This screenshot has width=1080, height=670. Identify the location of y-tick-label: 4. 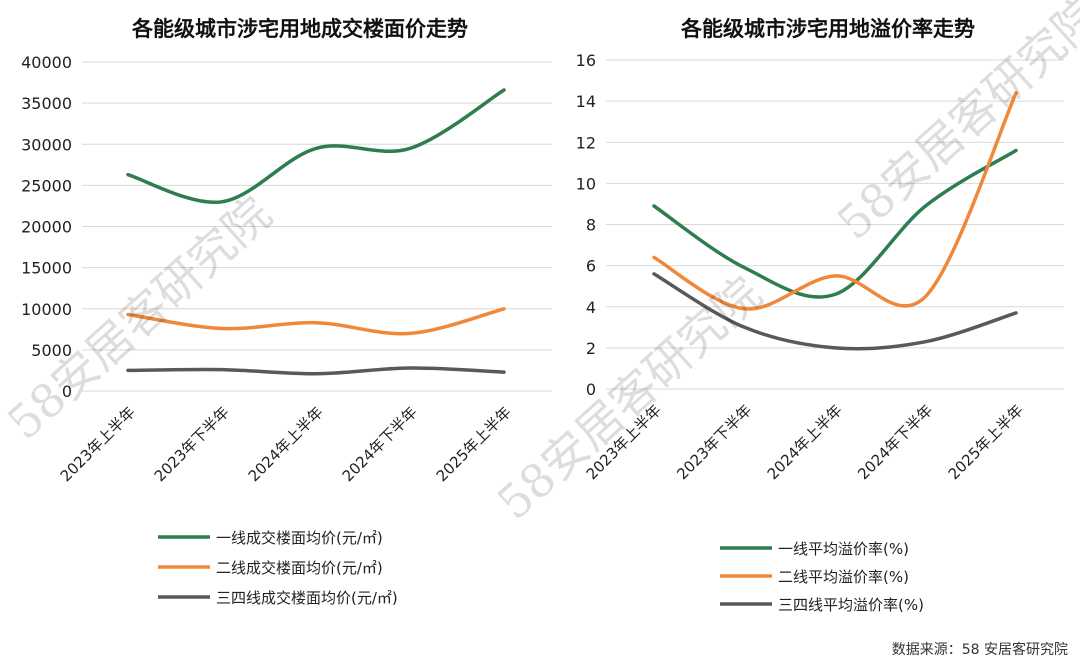
(591, 307).